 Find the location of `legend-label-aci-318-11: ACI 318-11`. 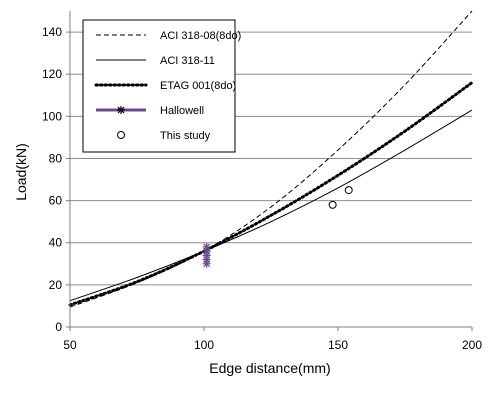

legend-label-aci-318-11: ACI 318-11 is located at coordinates (187, 61).